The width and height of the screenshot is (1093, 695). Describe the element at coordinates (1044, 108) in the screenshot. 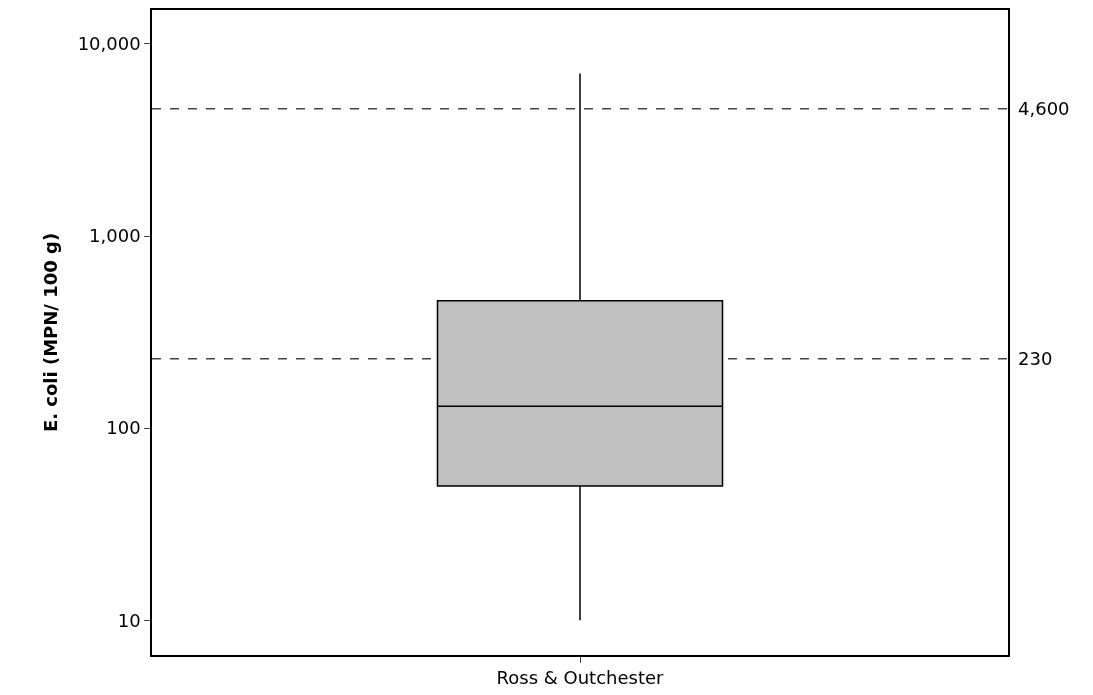

I see `ref-line-label: 4,600` at that location.